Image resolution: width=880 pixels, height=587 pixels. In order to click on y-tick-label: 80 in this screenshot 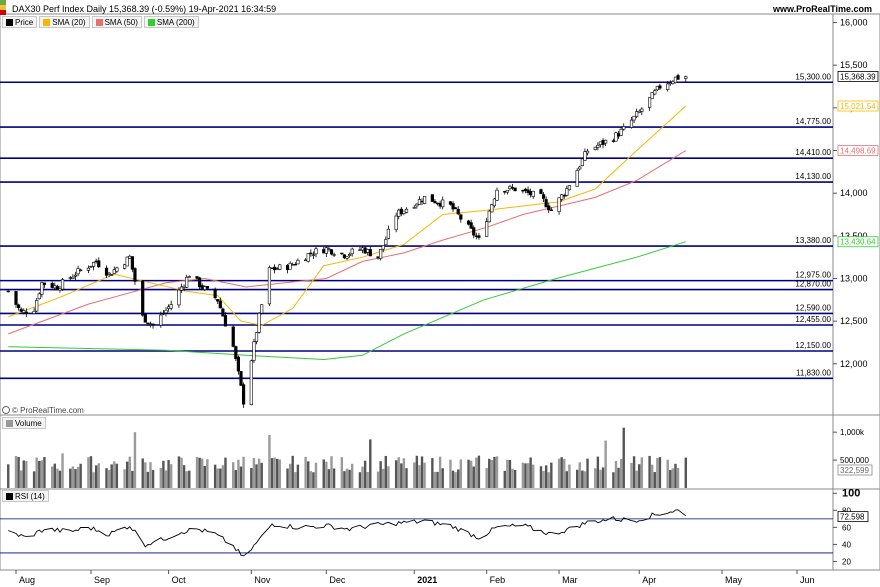, I will do `click(846, 510)`.